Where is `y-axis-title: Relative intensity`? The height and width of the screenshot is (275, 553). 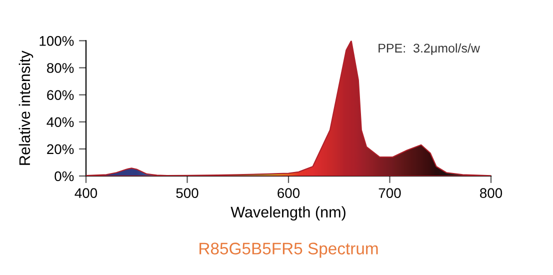
y-axis-title: Relative intensity is located at coordinates (26, 107).